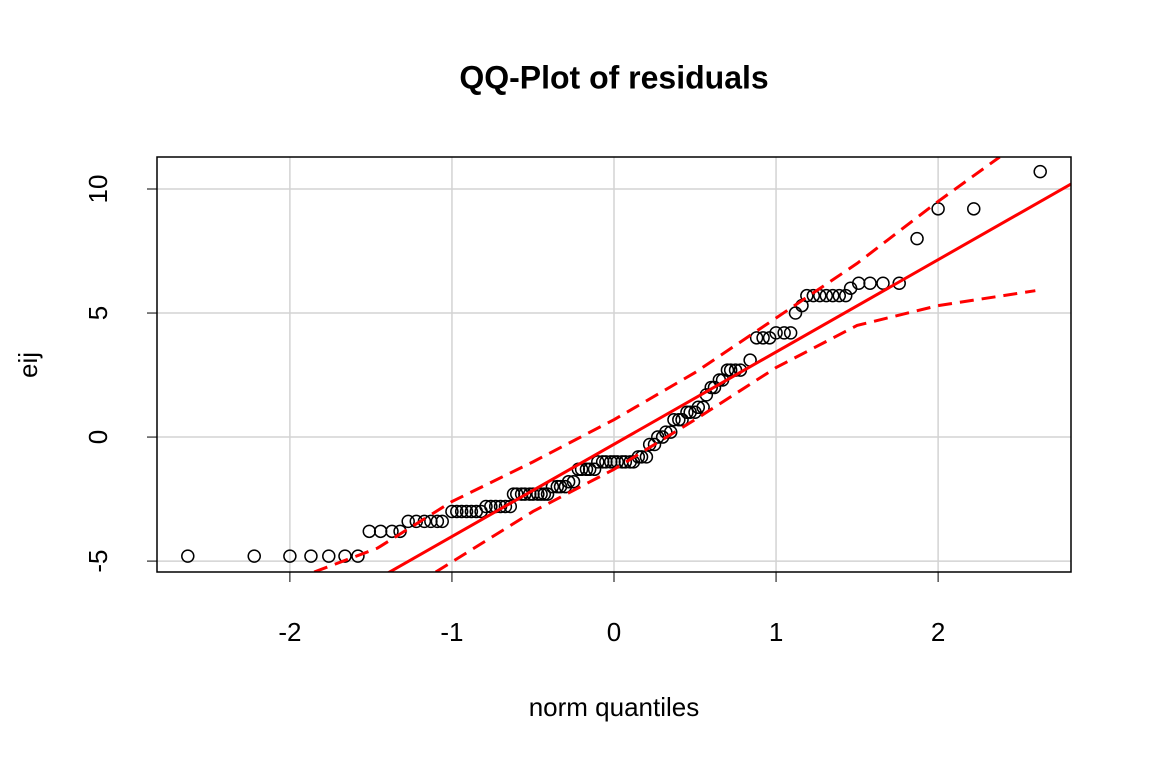 This screenshot has height=768, width=1152. What do you see at coordinates (98, 437) in the screenshot?
I see `y-tick-label: 0` at bounding box center [98, 437].